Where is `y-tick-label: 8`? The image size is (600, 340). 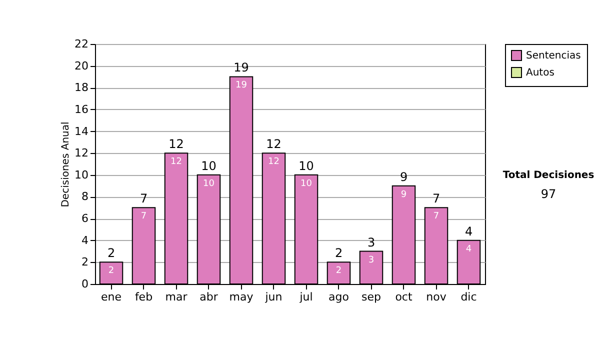 y-tick-label: 8 is located at coordinates (85, 197).